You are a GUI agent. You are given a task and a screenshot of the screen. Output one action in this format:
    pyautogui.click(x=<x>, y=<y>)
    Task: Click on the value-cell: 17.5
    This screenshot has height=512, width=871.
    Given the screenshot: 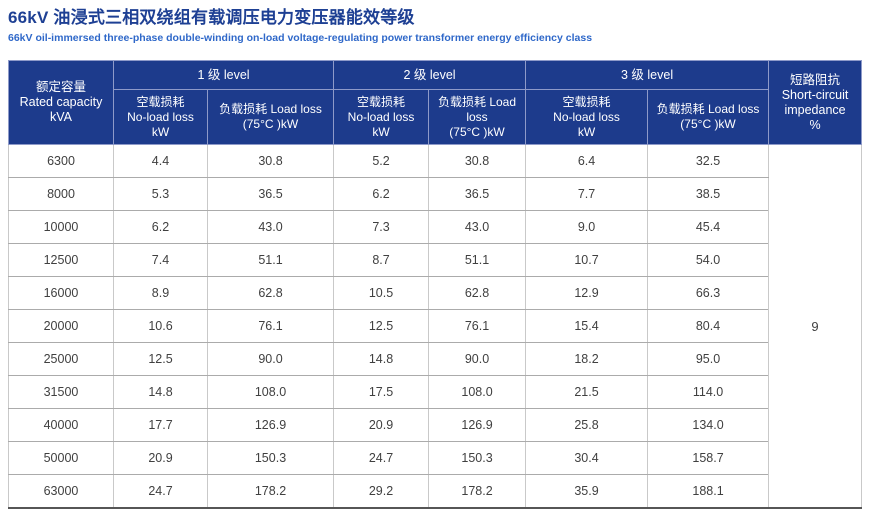 What is the action you would take?
    pyautogui.click(x=381, y=392)
    